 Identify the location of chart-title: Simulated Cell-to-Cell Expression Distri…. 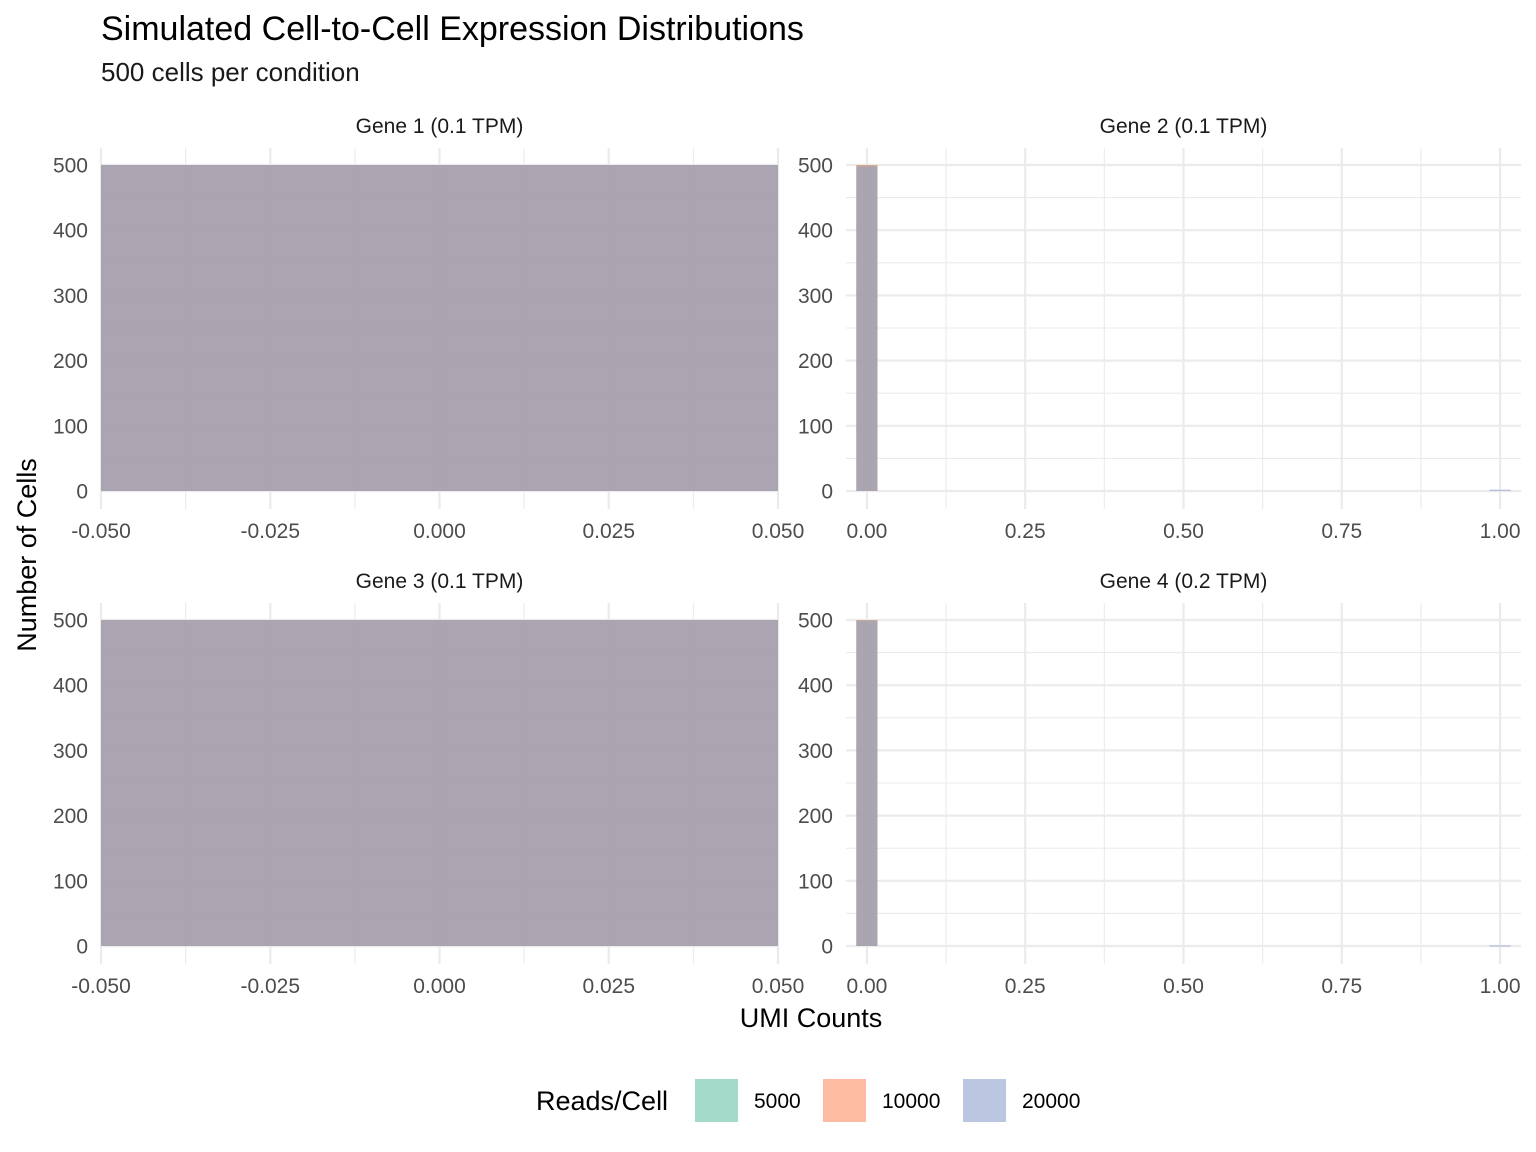
(452, 29).